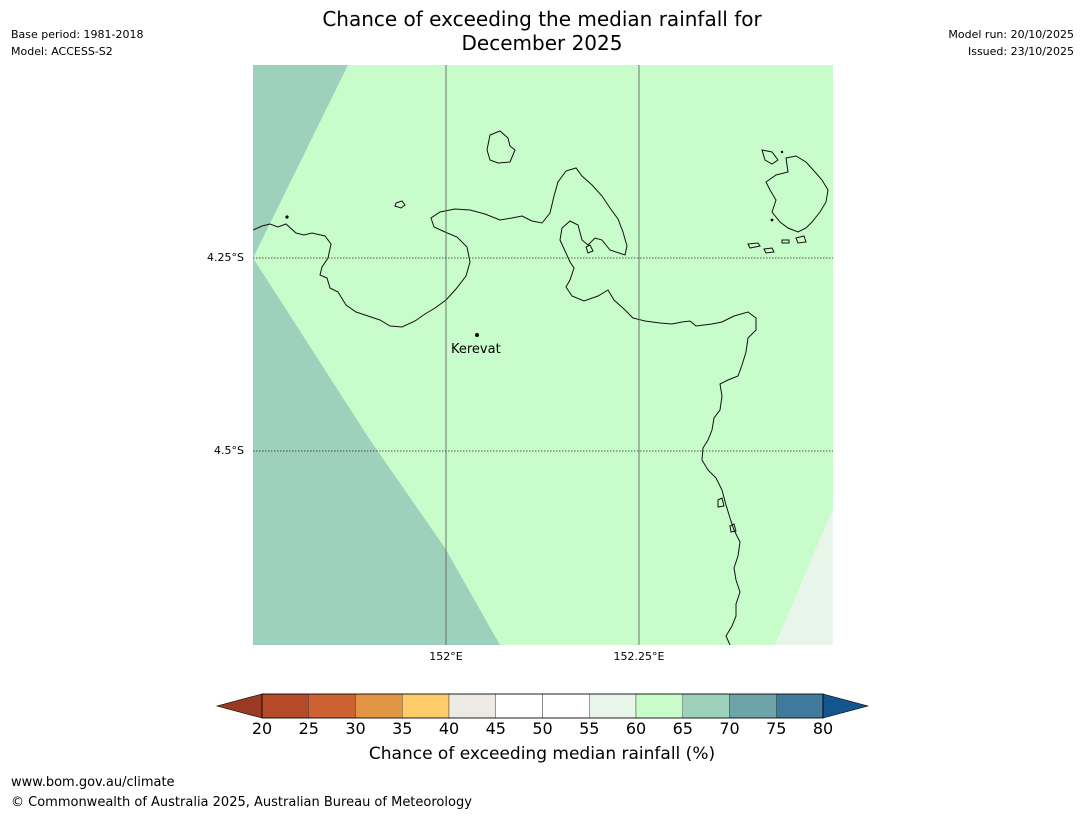 This screenshot has height=816, width=1085. Describe the element at coordinates (776, 728) in the screenshot. I see `colorbar-tick-label: 75` at that location.